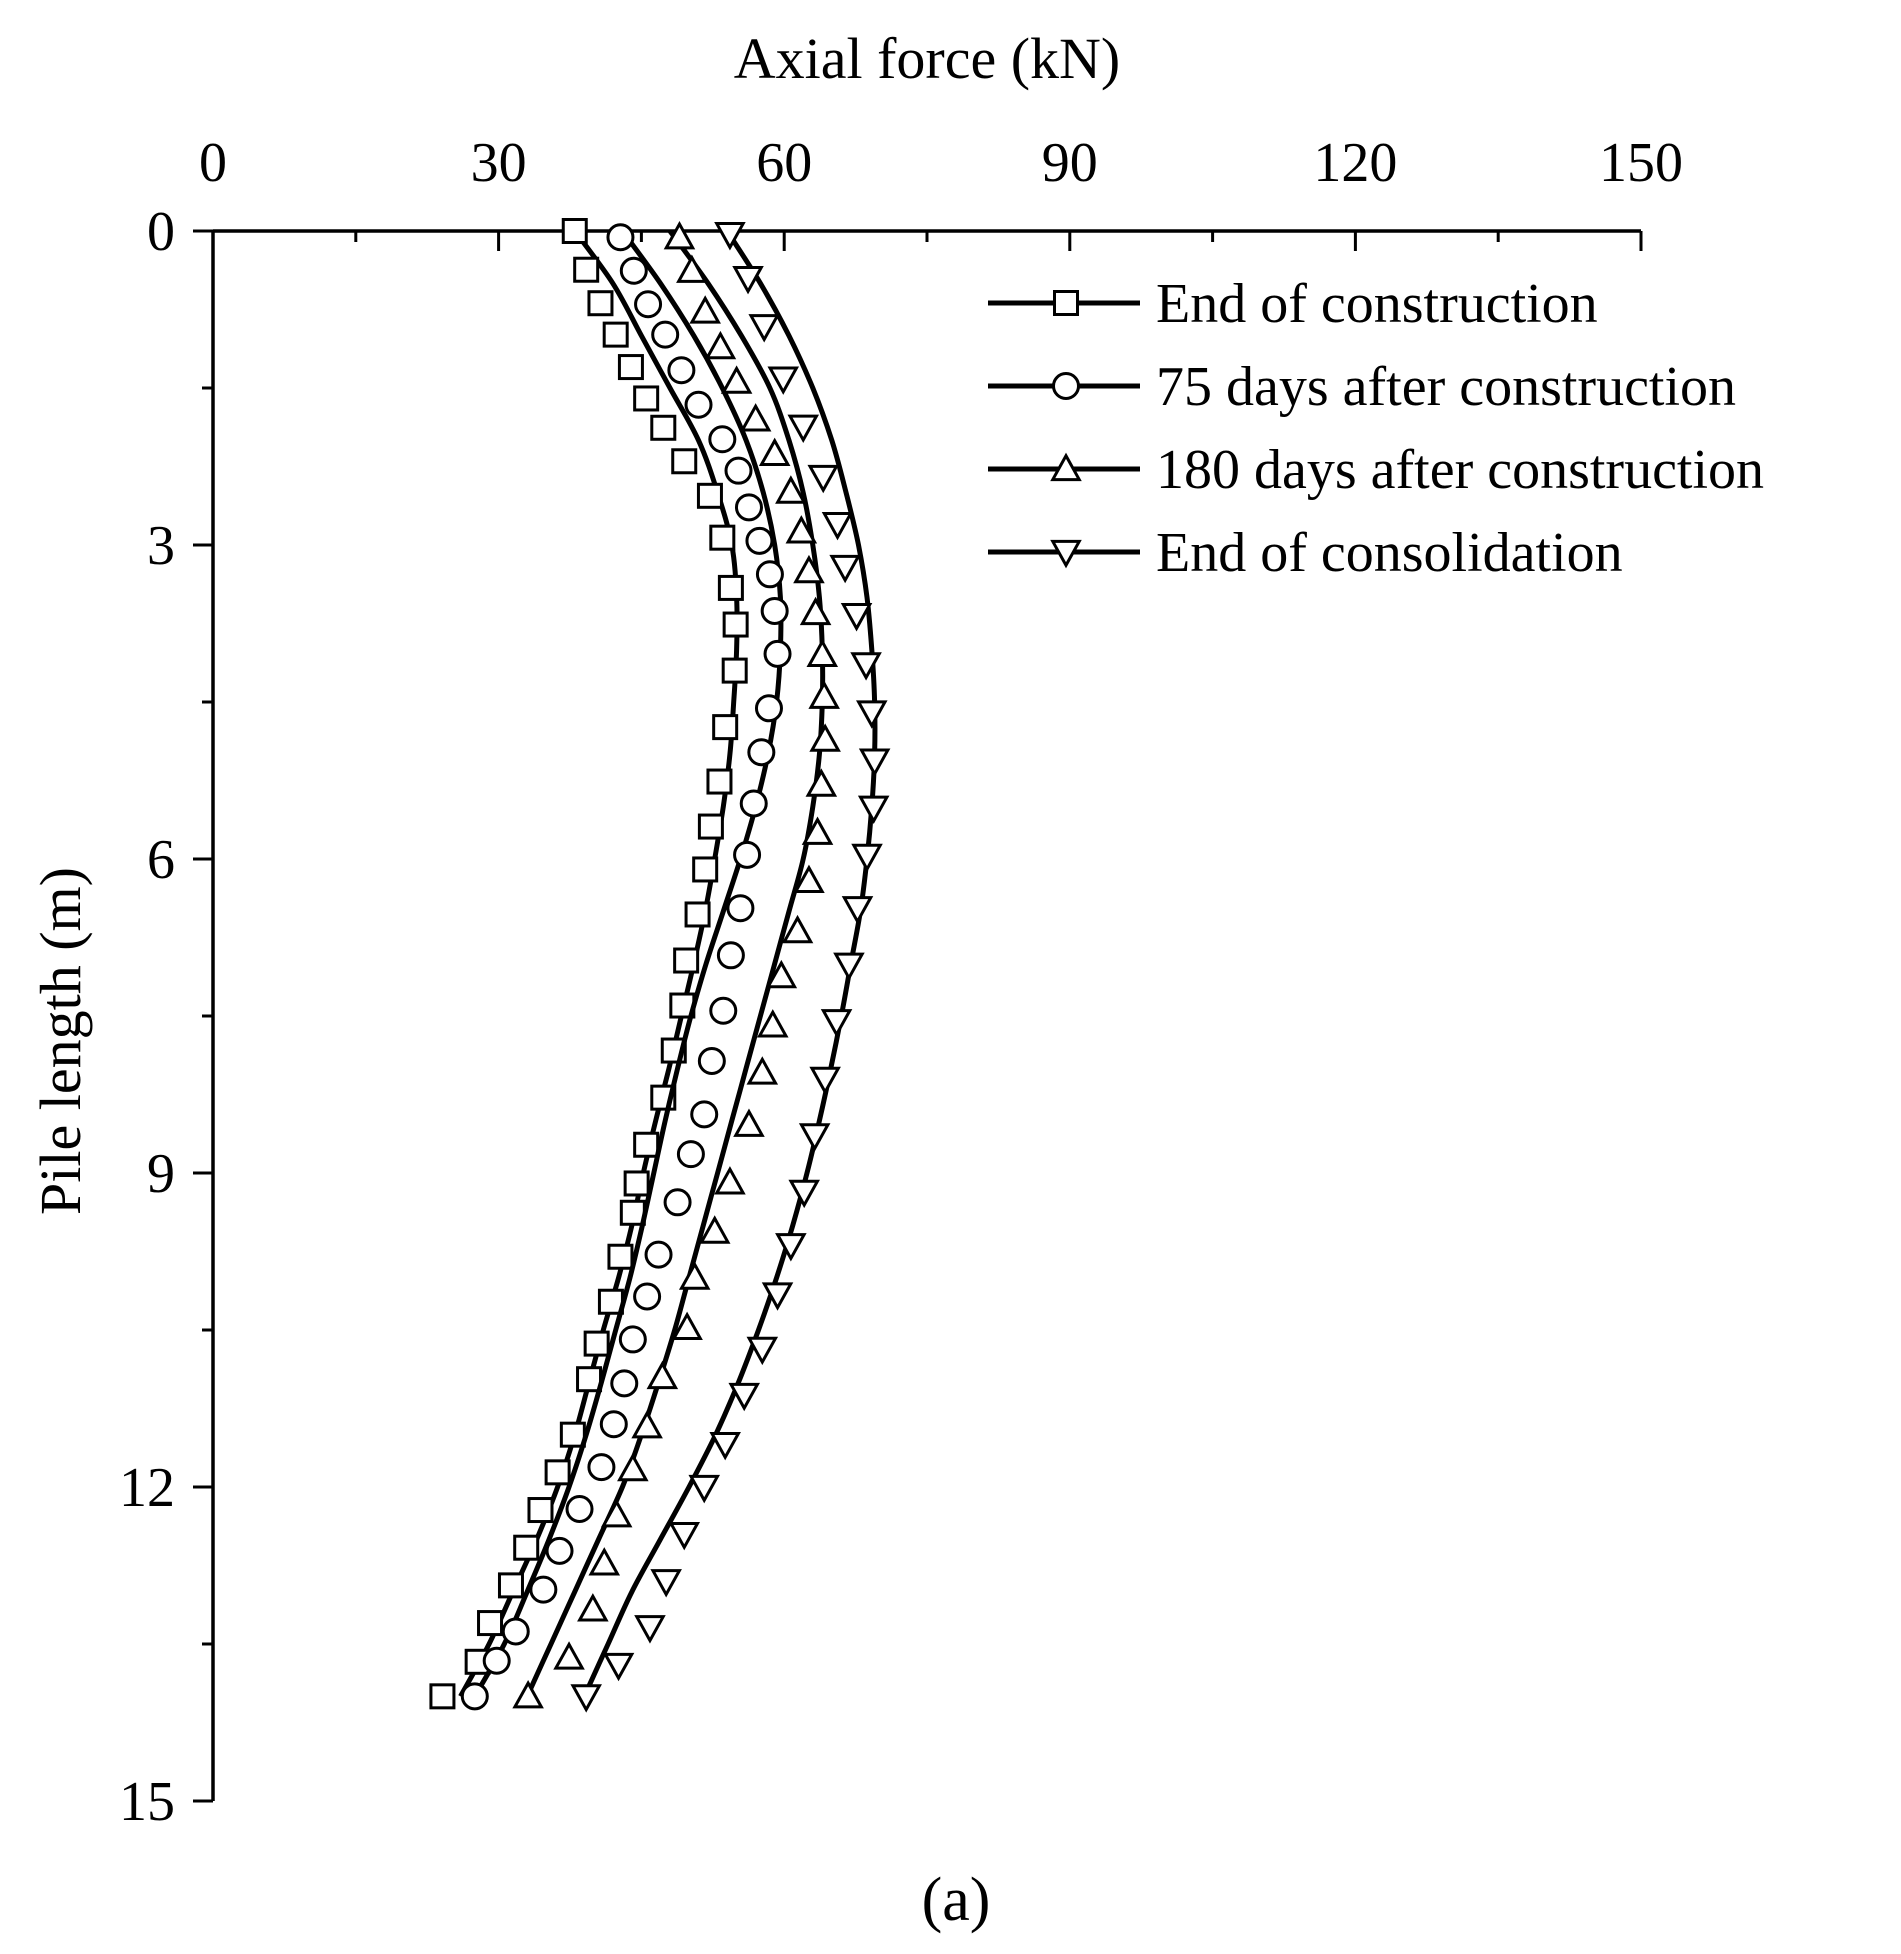 The width and height of the screenshot is (1901, 1954). What do you see at coordinates (1641, 163) in the screenshot?
I see `x-tick-label: 150` at bounding box center [1641, 163].